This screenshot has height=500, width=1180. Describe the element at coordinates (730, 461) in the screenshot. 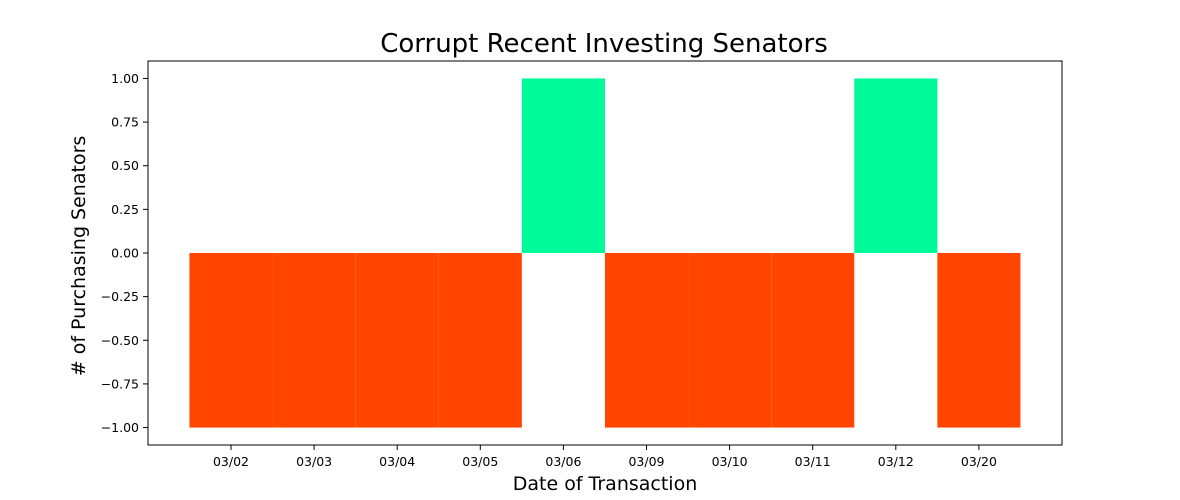

I see `x-tick-label: 03/10` at that location.